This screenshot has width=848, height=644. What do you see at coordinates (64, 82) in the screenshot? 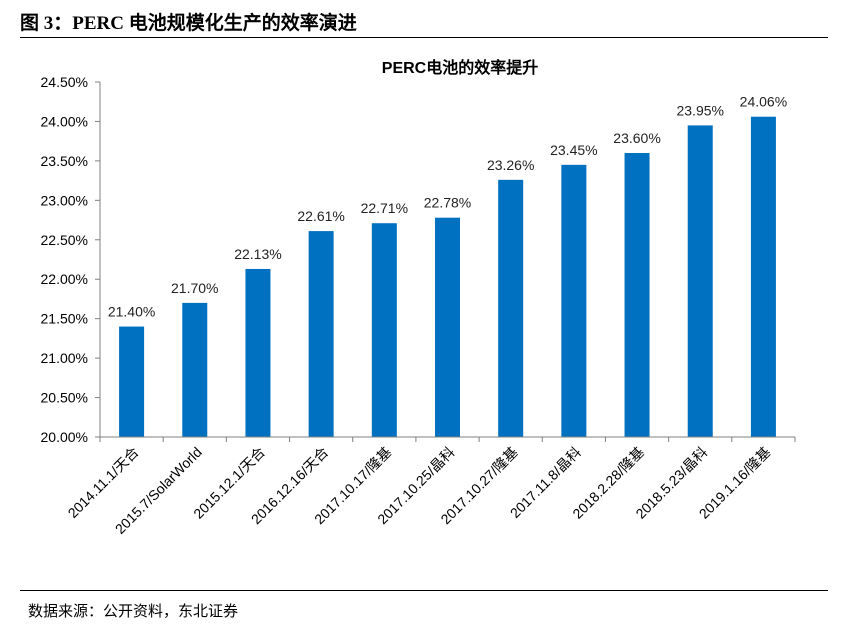
I see `y-tick-label: 24.50%` at bounding box center [64, 82].